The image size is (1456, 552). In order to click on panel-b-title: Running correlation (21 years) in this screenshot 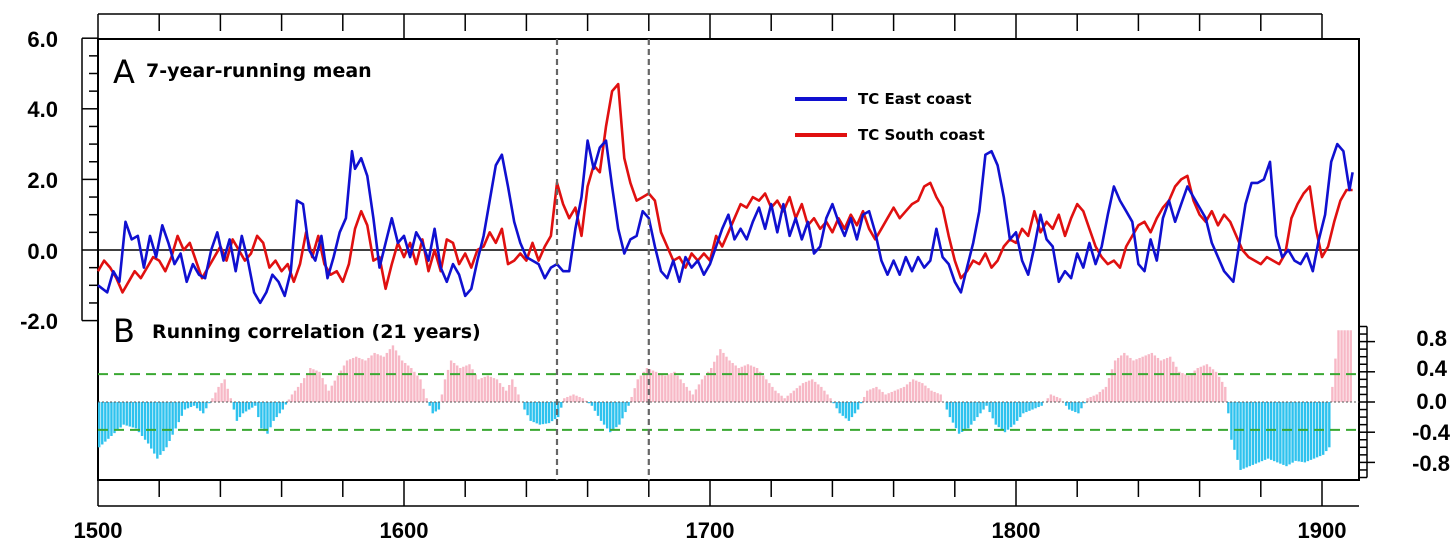, I will do `click(316, 332)`.